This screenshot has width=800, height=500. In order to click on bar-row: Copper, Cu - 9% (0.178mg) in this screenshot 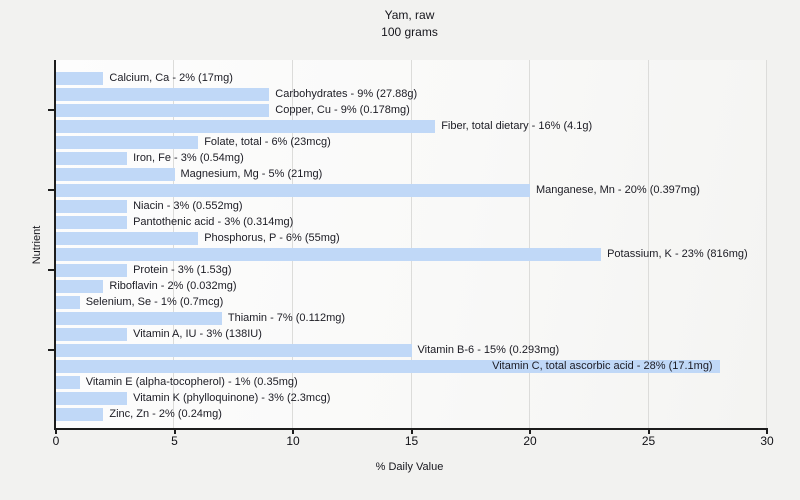, I will do `click(411, 110)`.